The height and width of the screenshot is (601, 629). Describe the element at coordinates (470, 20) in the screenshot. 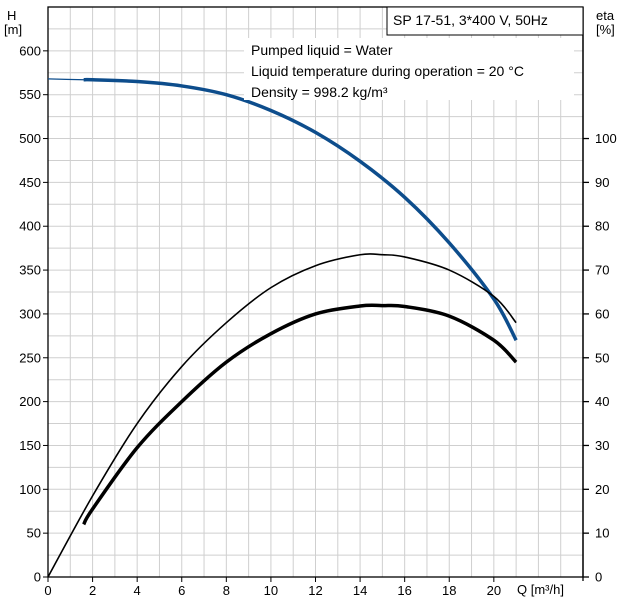

I see `chart-title: SP 17-51, 3*400 V, 50Hz` at that location.